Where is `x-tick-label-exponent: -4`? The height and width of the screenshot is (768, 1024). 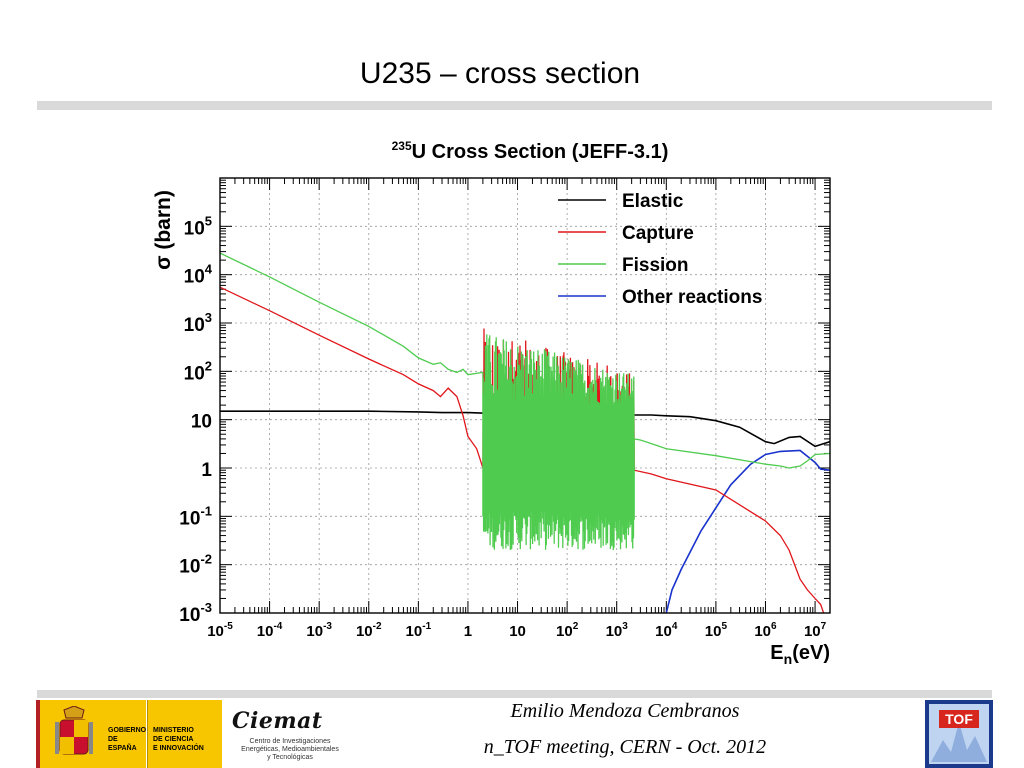
x-tick-label-exponent: -4 is located at coordinates (277, 626).